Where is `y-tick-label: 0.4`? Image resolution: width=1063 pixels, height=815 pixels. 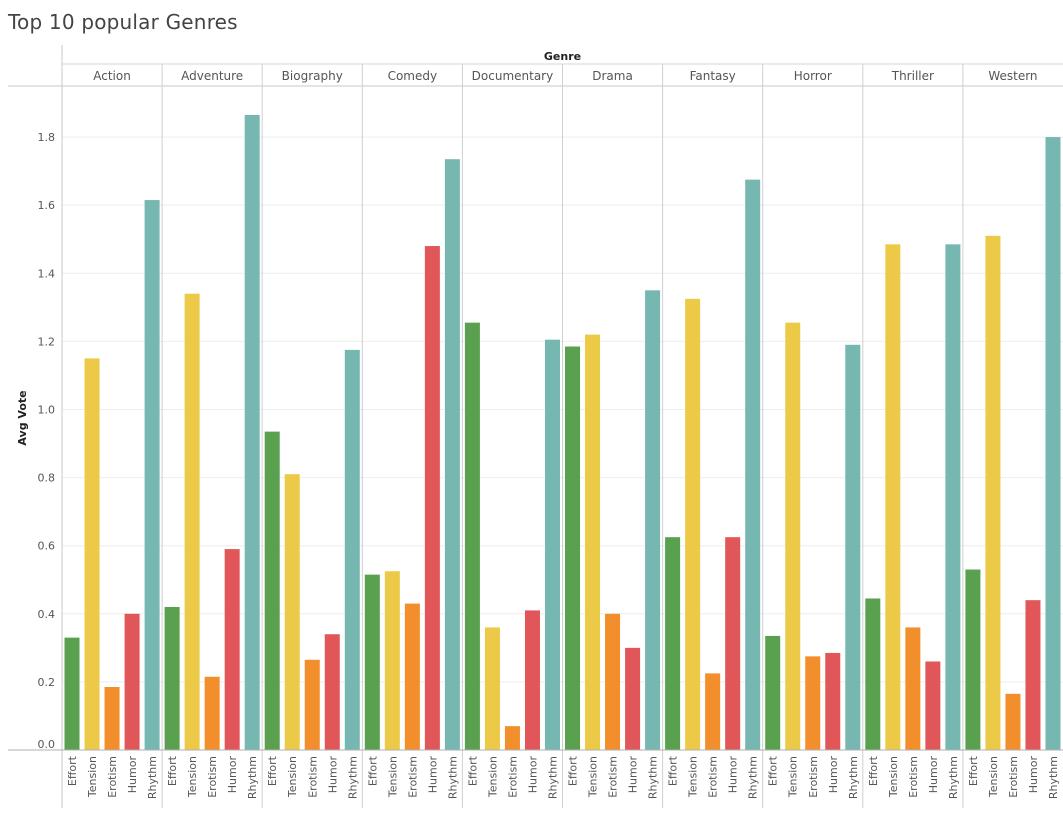 y-tick-label: 0.4 is located at coordinates (47, 614).